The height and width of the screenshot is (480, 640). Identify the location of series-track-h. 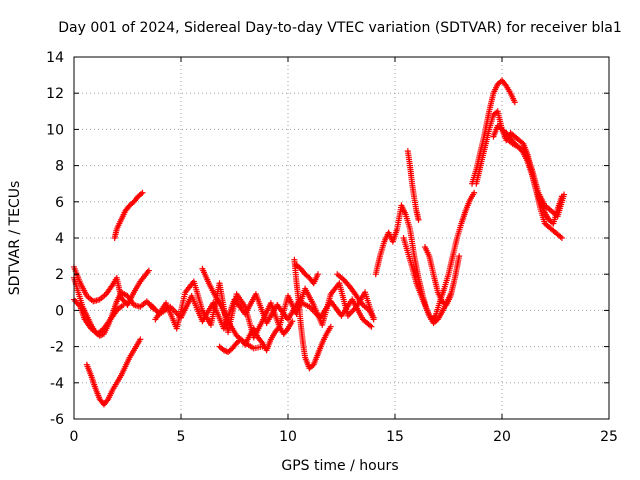
(232, 308).